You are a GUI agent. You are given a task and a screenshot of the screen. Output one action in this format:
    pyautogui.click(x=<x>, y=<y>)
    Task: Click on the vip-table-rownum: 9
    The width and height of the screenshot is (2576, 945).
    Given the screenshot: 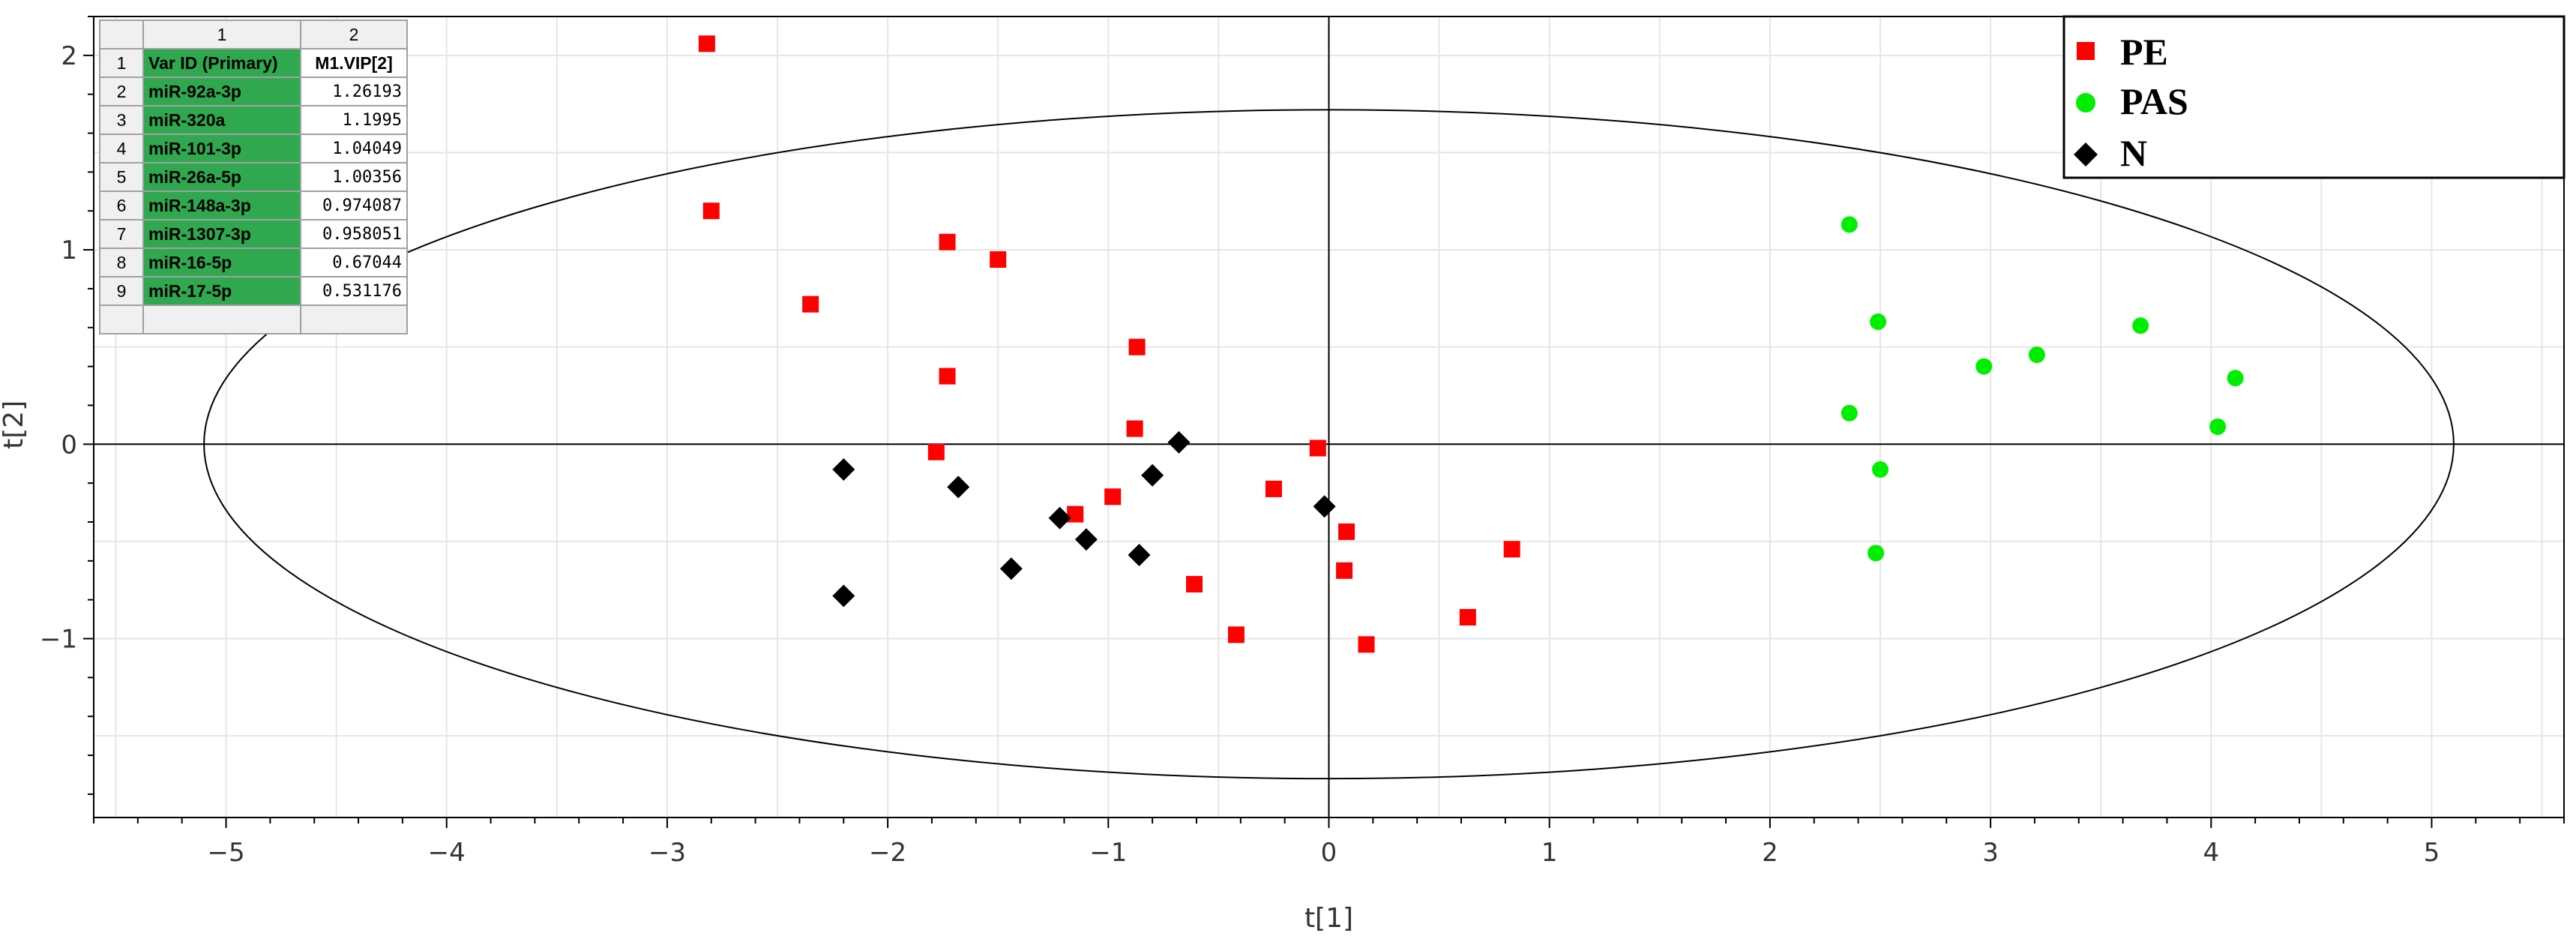 What is the action you would take?
    pyautogui.click(x=122, y=291)
    